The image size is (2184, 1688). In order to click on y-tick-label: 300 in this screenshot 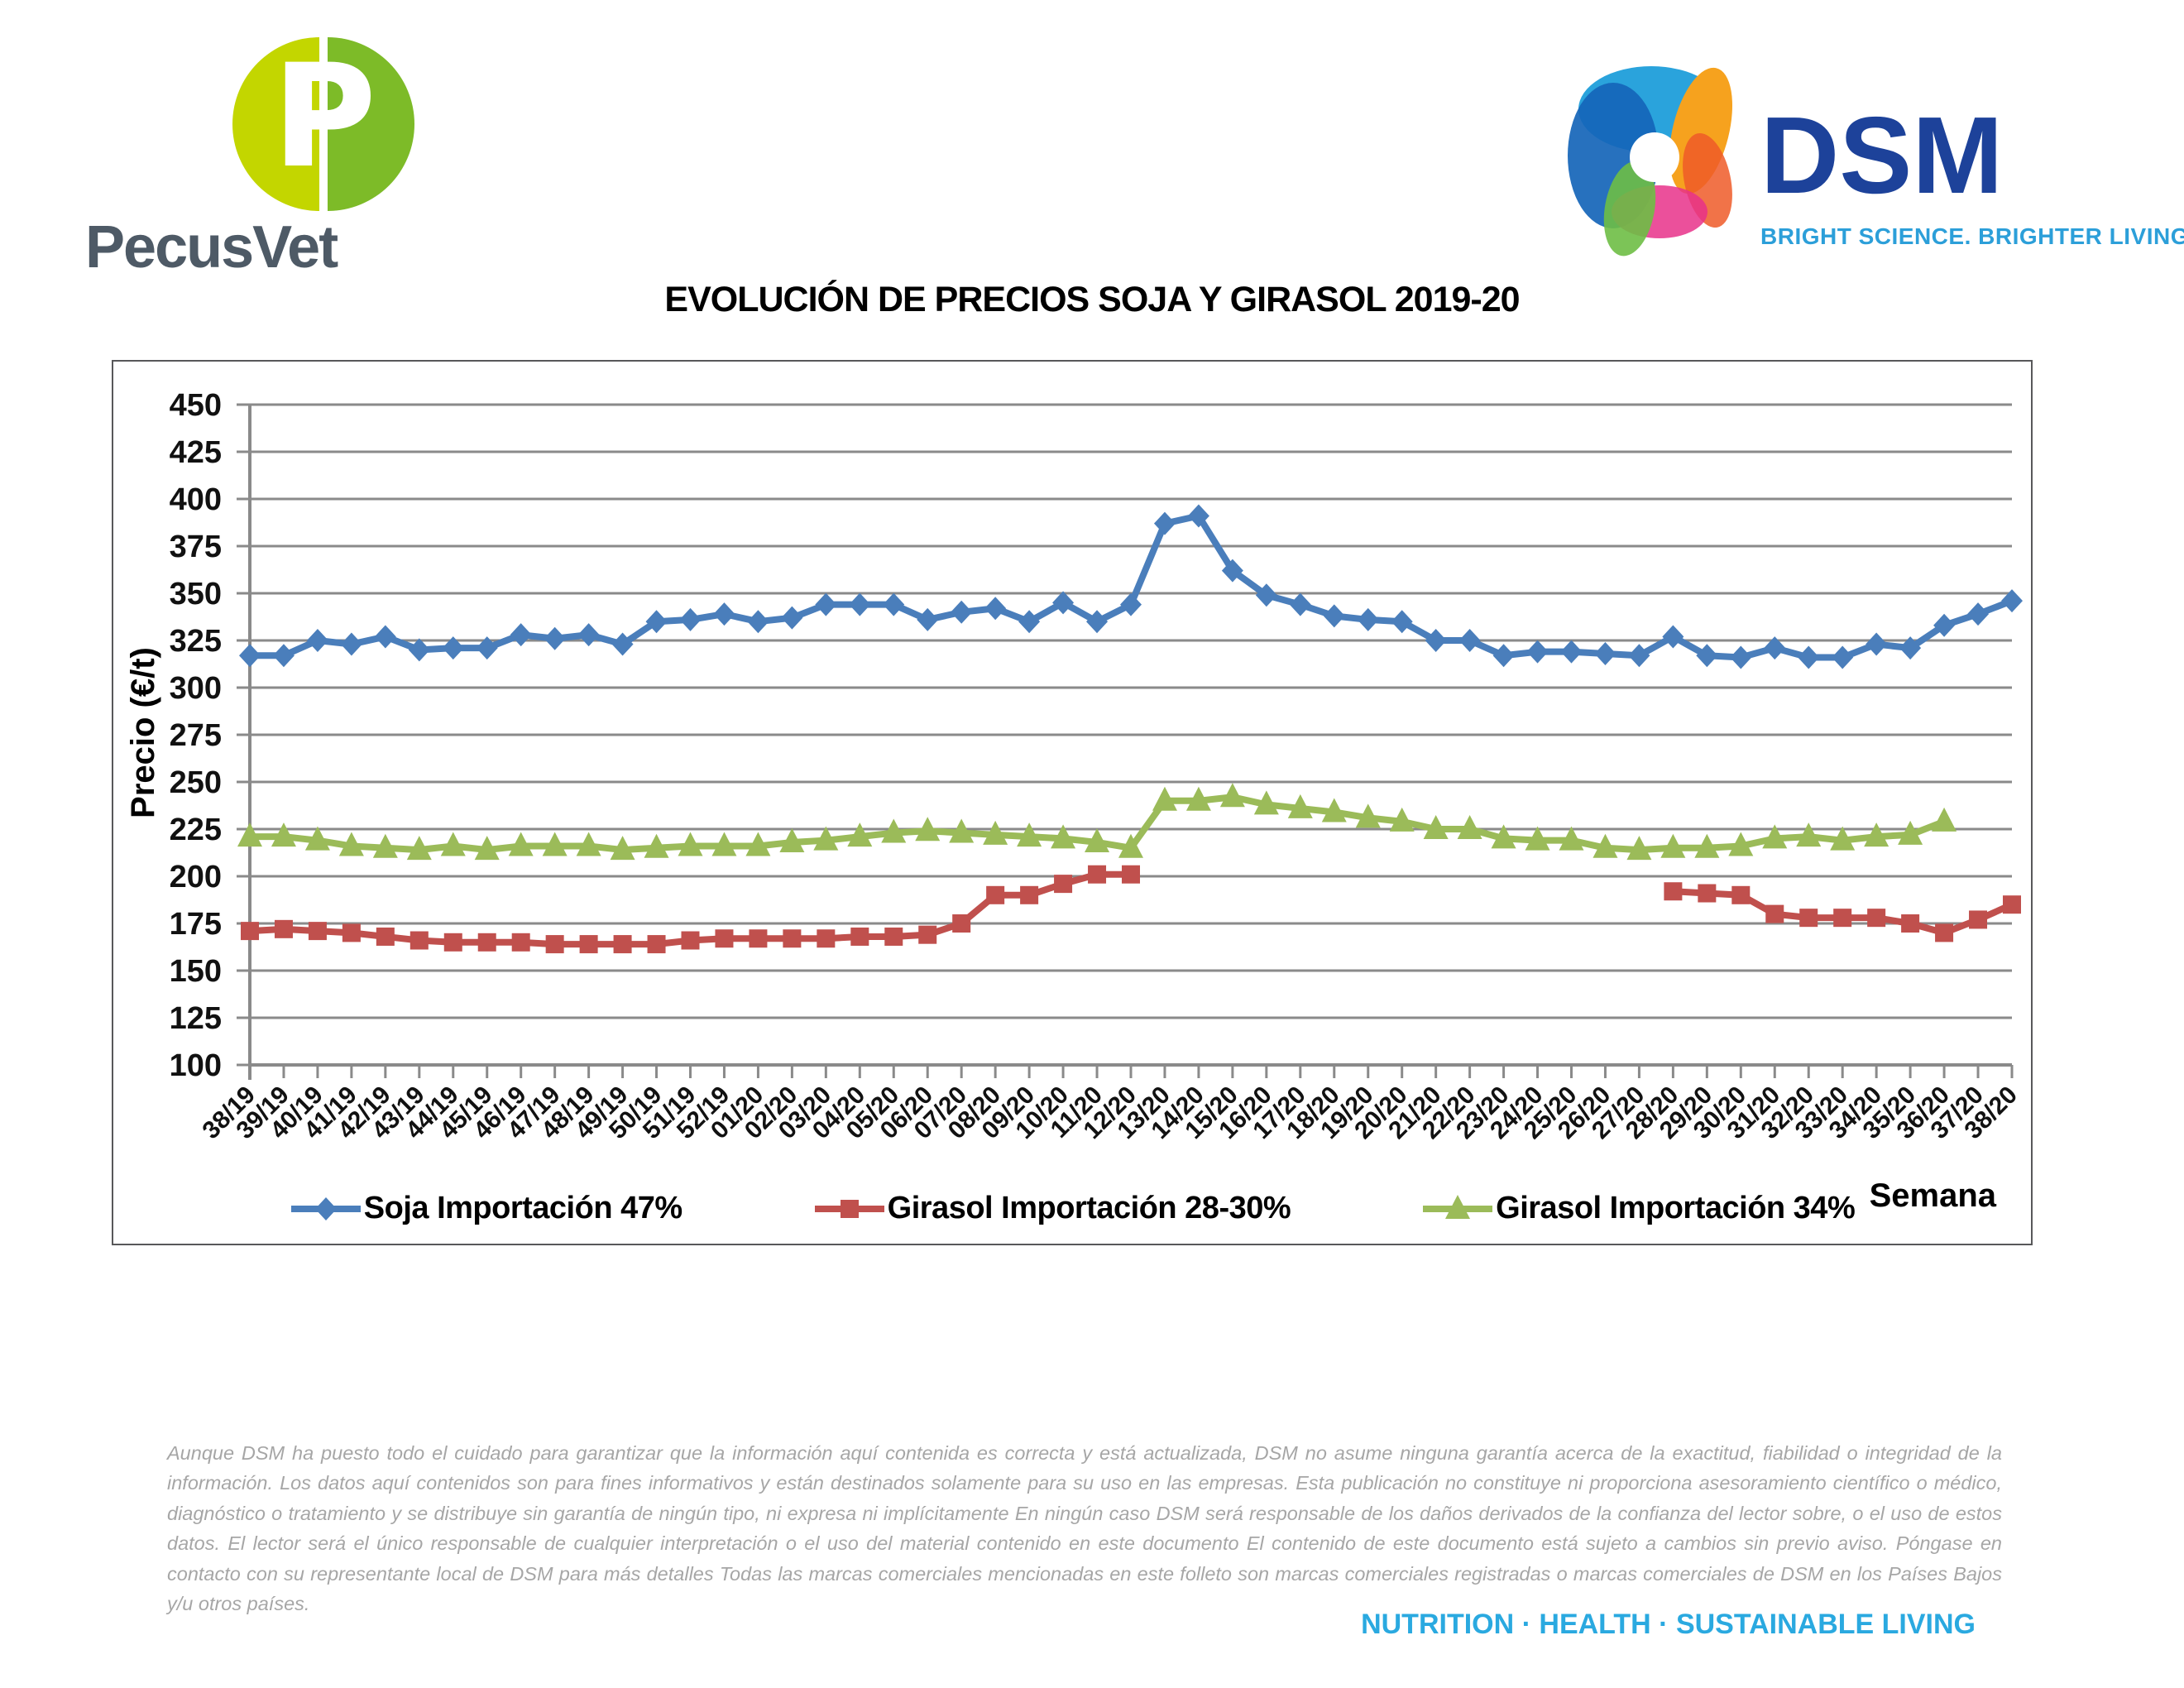, I will do `click(196, 688)`.